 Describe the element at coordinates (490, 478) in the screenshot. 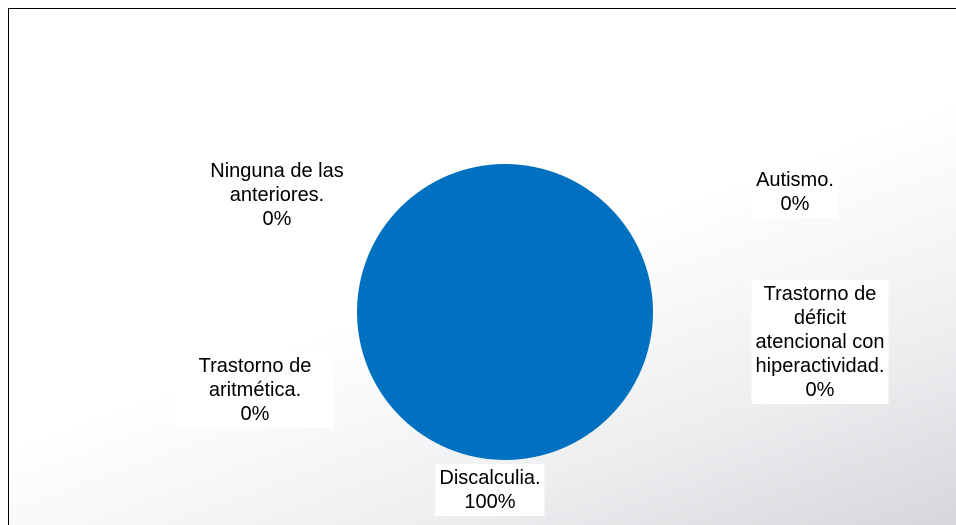

I see `category-label: Discalculia.` at that location.